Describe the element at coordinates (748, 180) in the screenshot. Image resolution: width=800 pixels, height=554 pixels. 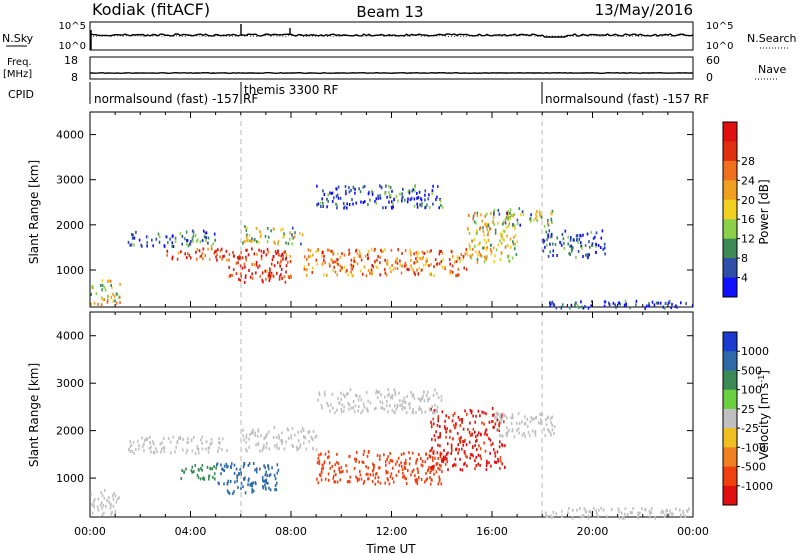
I see `power-colorbar-tick-label-5: 24` at that location.